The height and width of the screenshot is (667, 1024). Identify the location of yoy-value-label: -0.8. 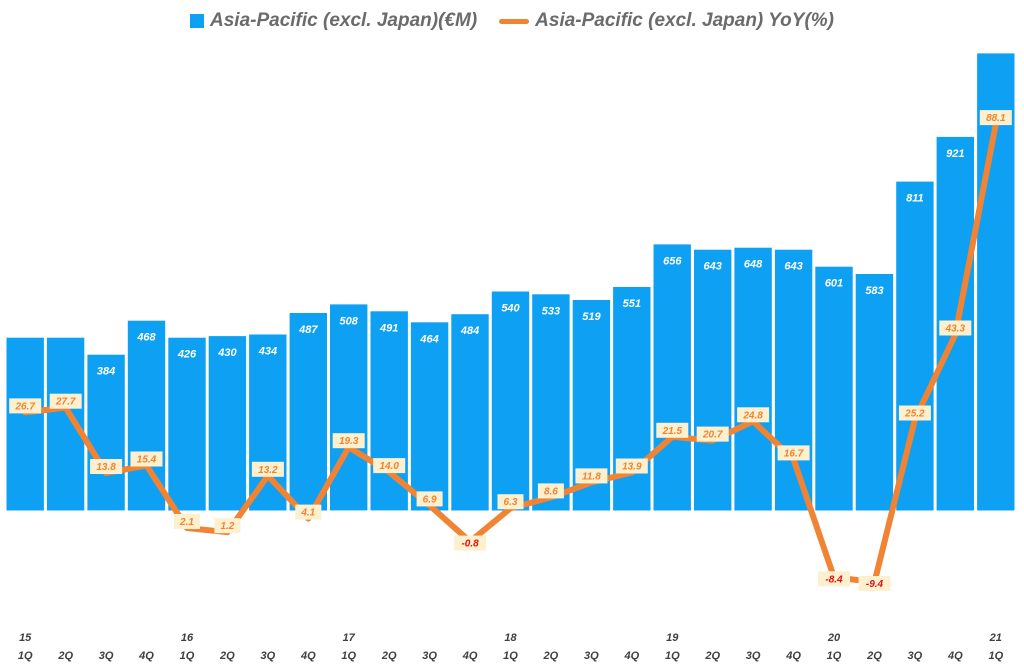
(470, 544).